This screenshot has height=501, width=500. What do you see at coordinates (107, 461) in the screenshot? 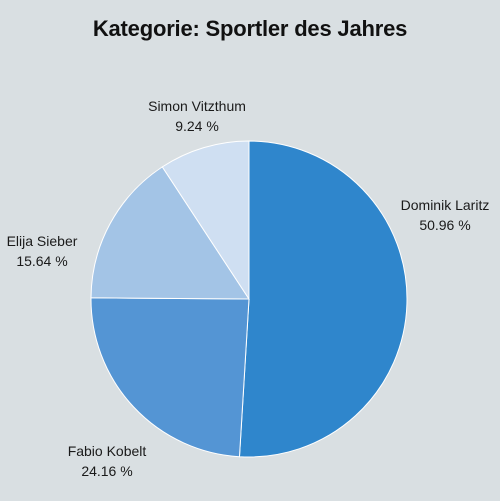
I see `slice-label-group: Fabio Kobelt 24.16 %` at bounding box center [107, 461].